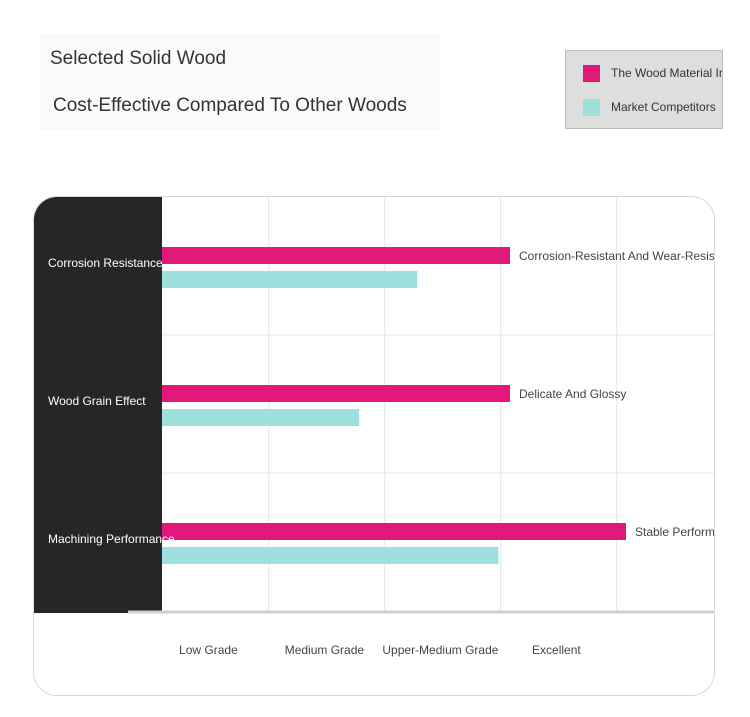  Describe the element at coordinates (674, 532) in the screenshot. I see `data-label-series-1: Stable Performance` at that location.